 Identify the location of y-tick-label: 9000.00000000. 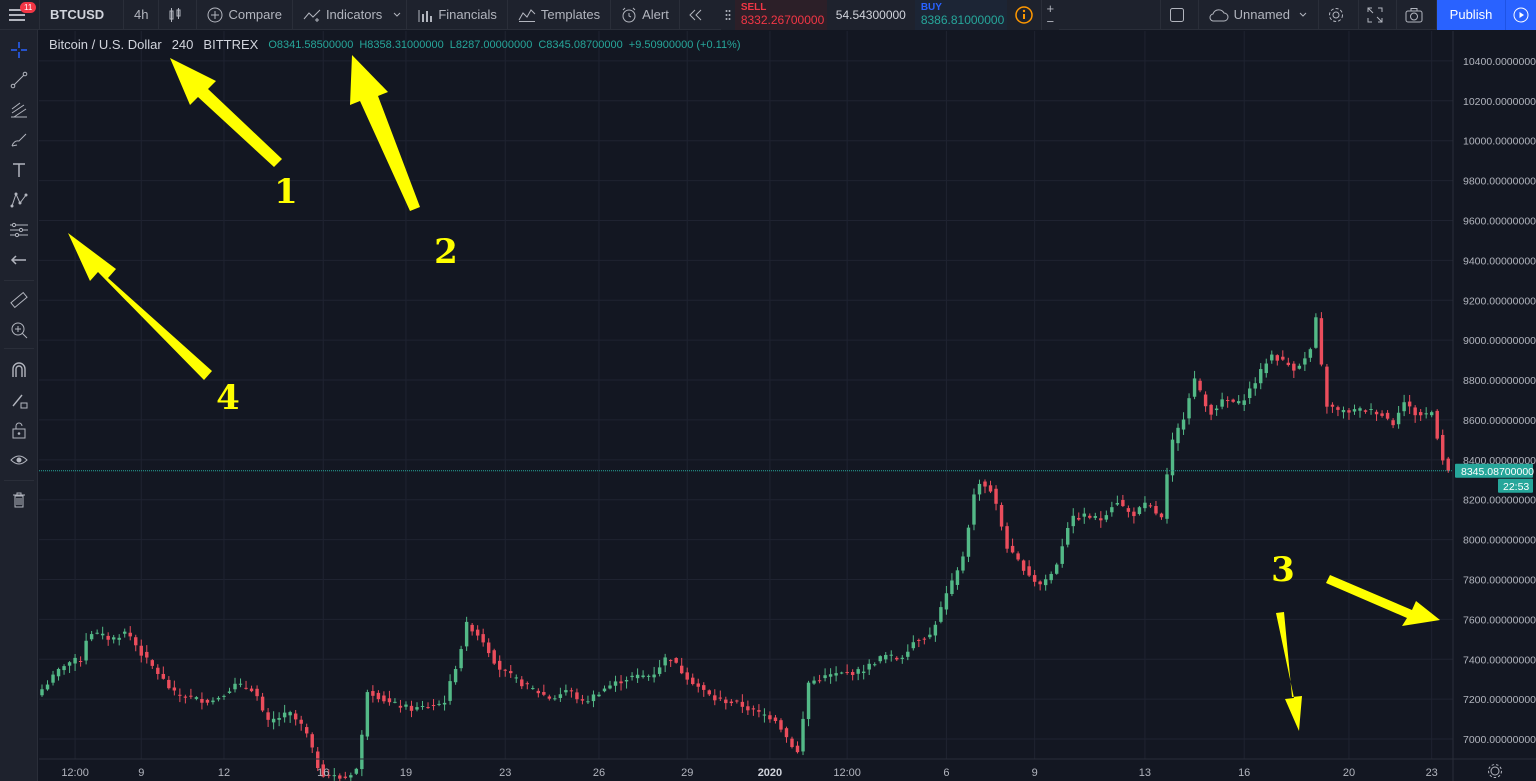
(1499, 341).